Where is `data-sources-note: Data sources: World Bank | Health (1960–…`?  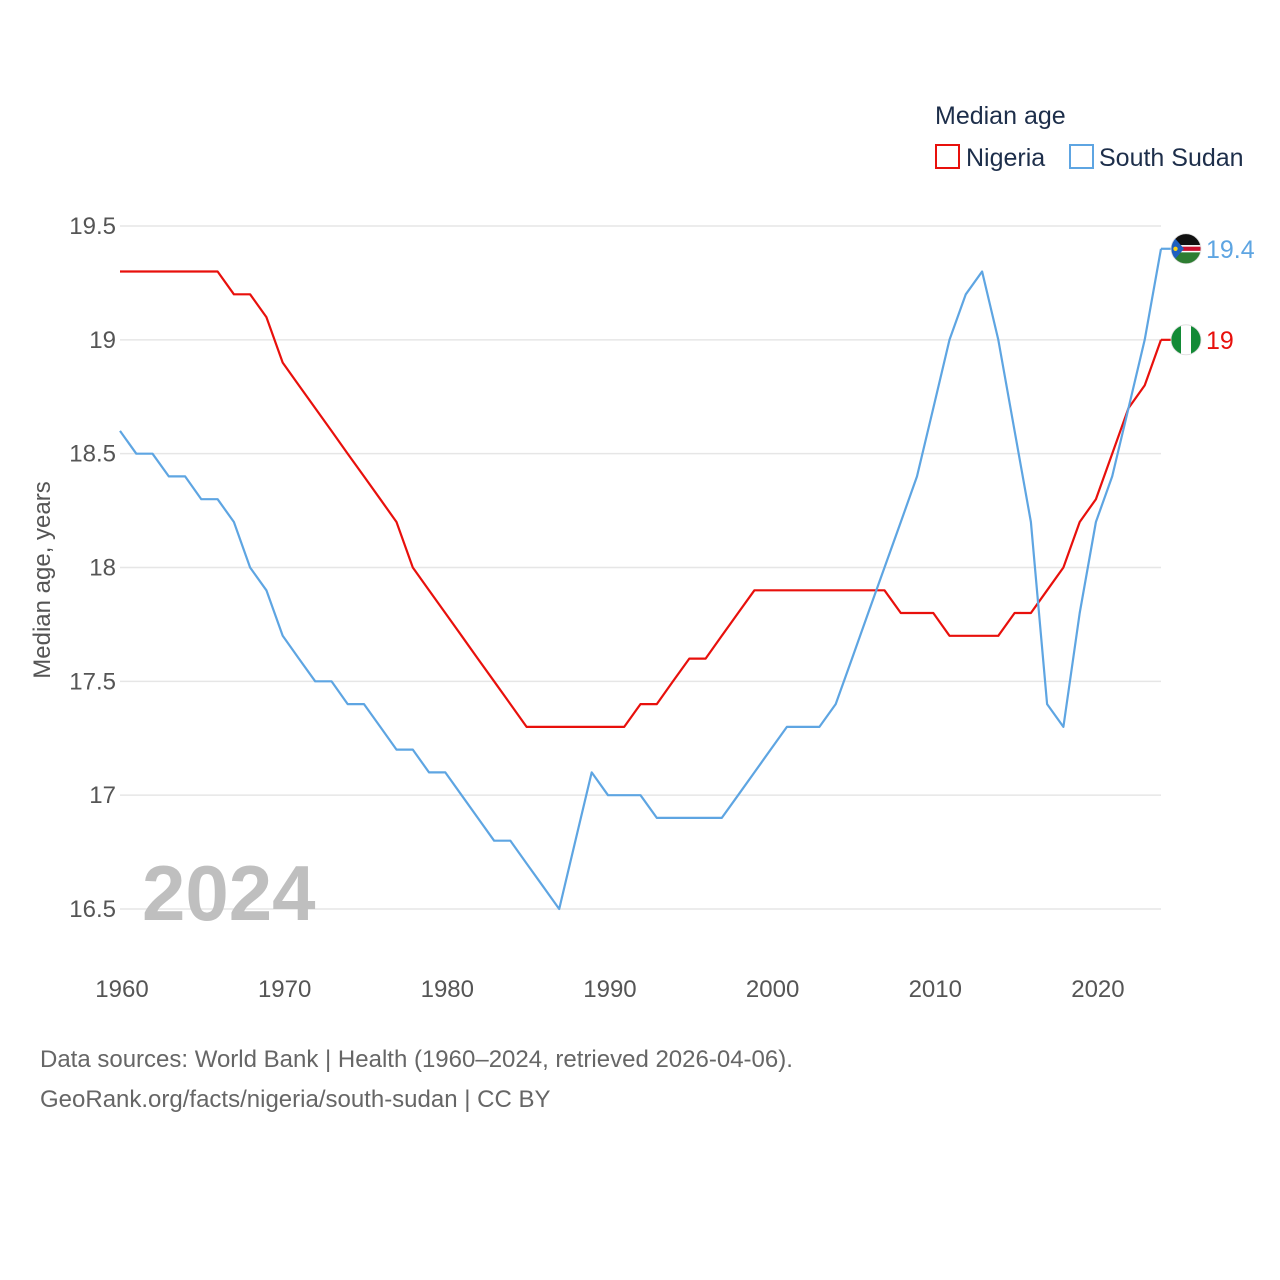 data-sources-note: Data sources: World Bank | Health (1960–… is located at coordinates (416, 1059).